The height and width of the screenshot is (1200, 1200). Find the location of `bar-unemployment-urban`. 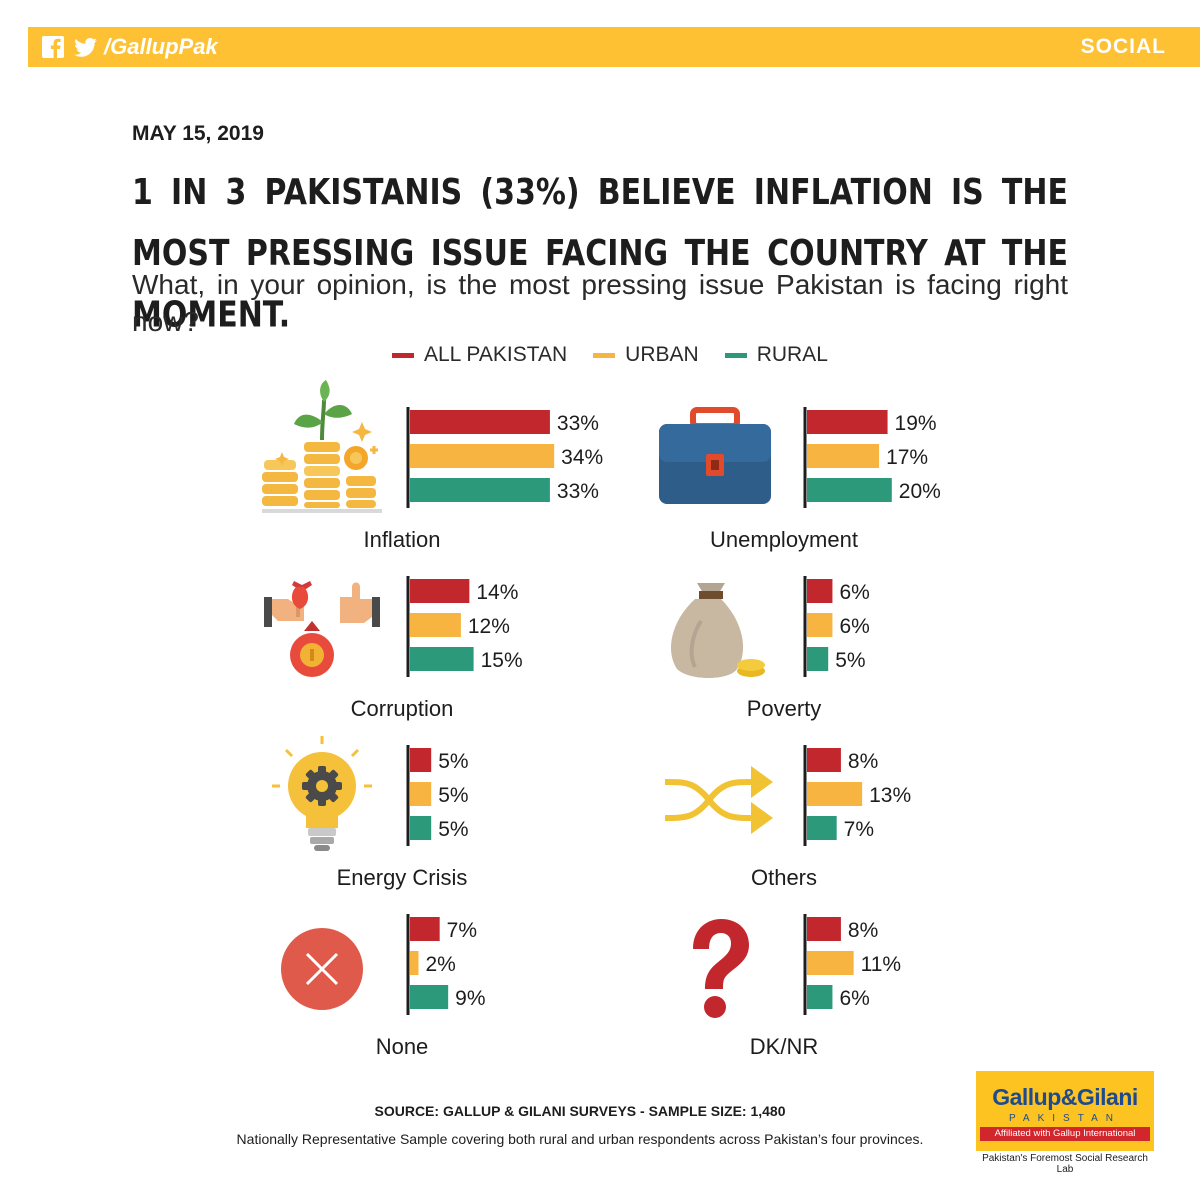

bar-unemployment-urban is located at coordinates (843, 456).